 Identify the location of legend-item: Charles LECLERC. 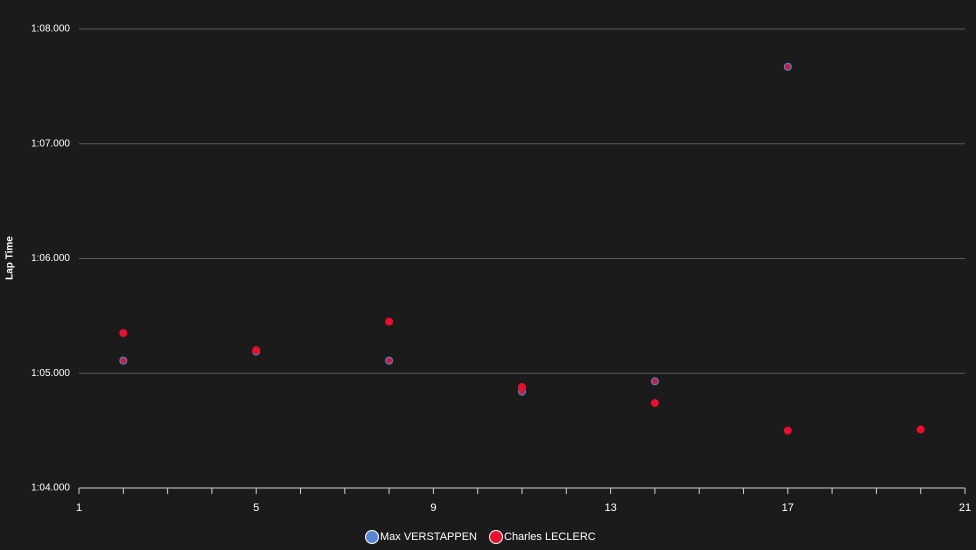
(542, 537).